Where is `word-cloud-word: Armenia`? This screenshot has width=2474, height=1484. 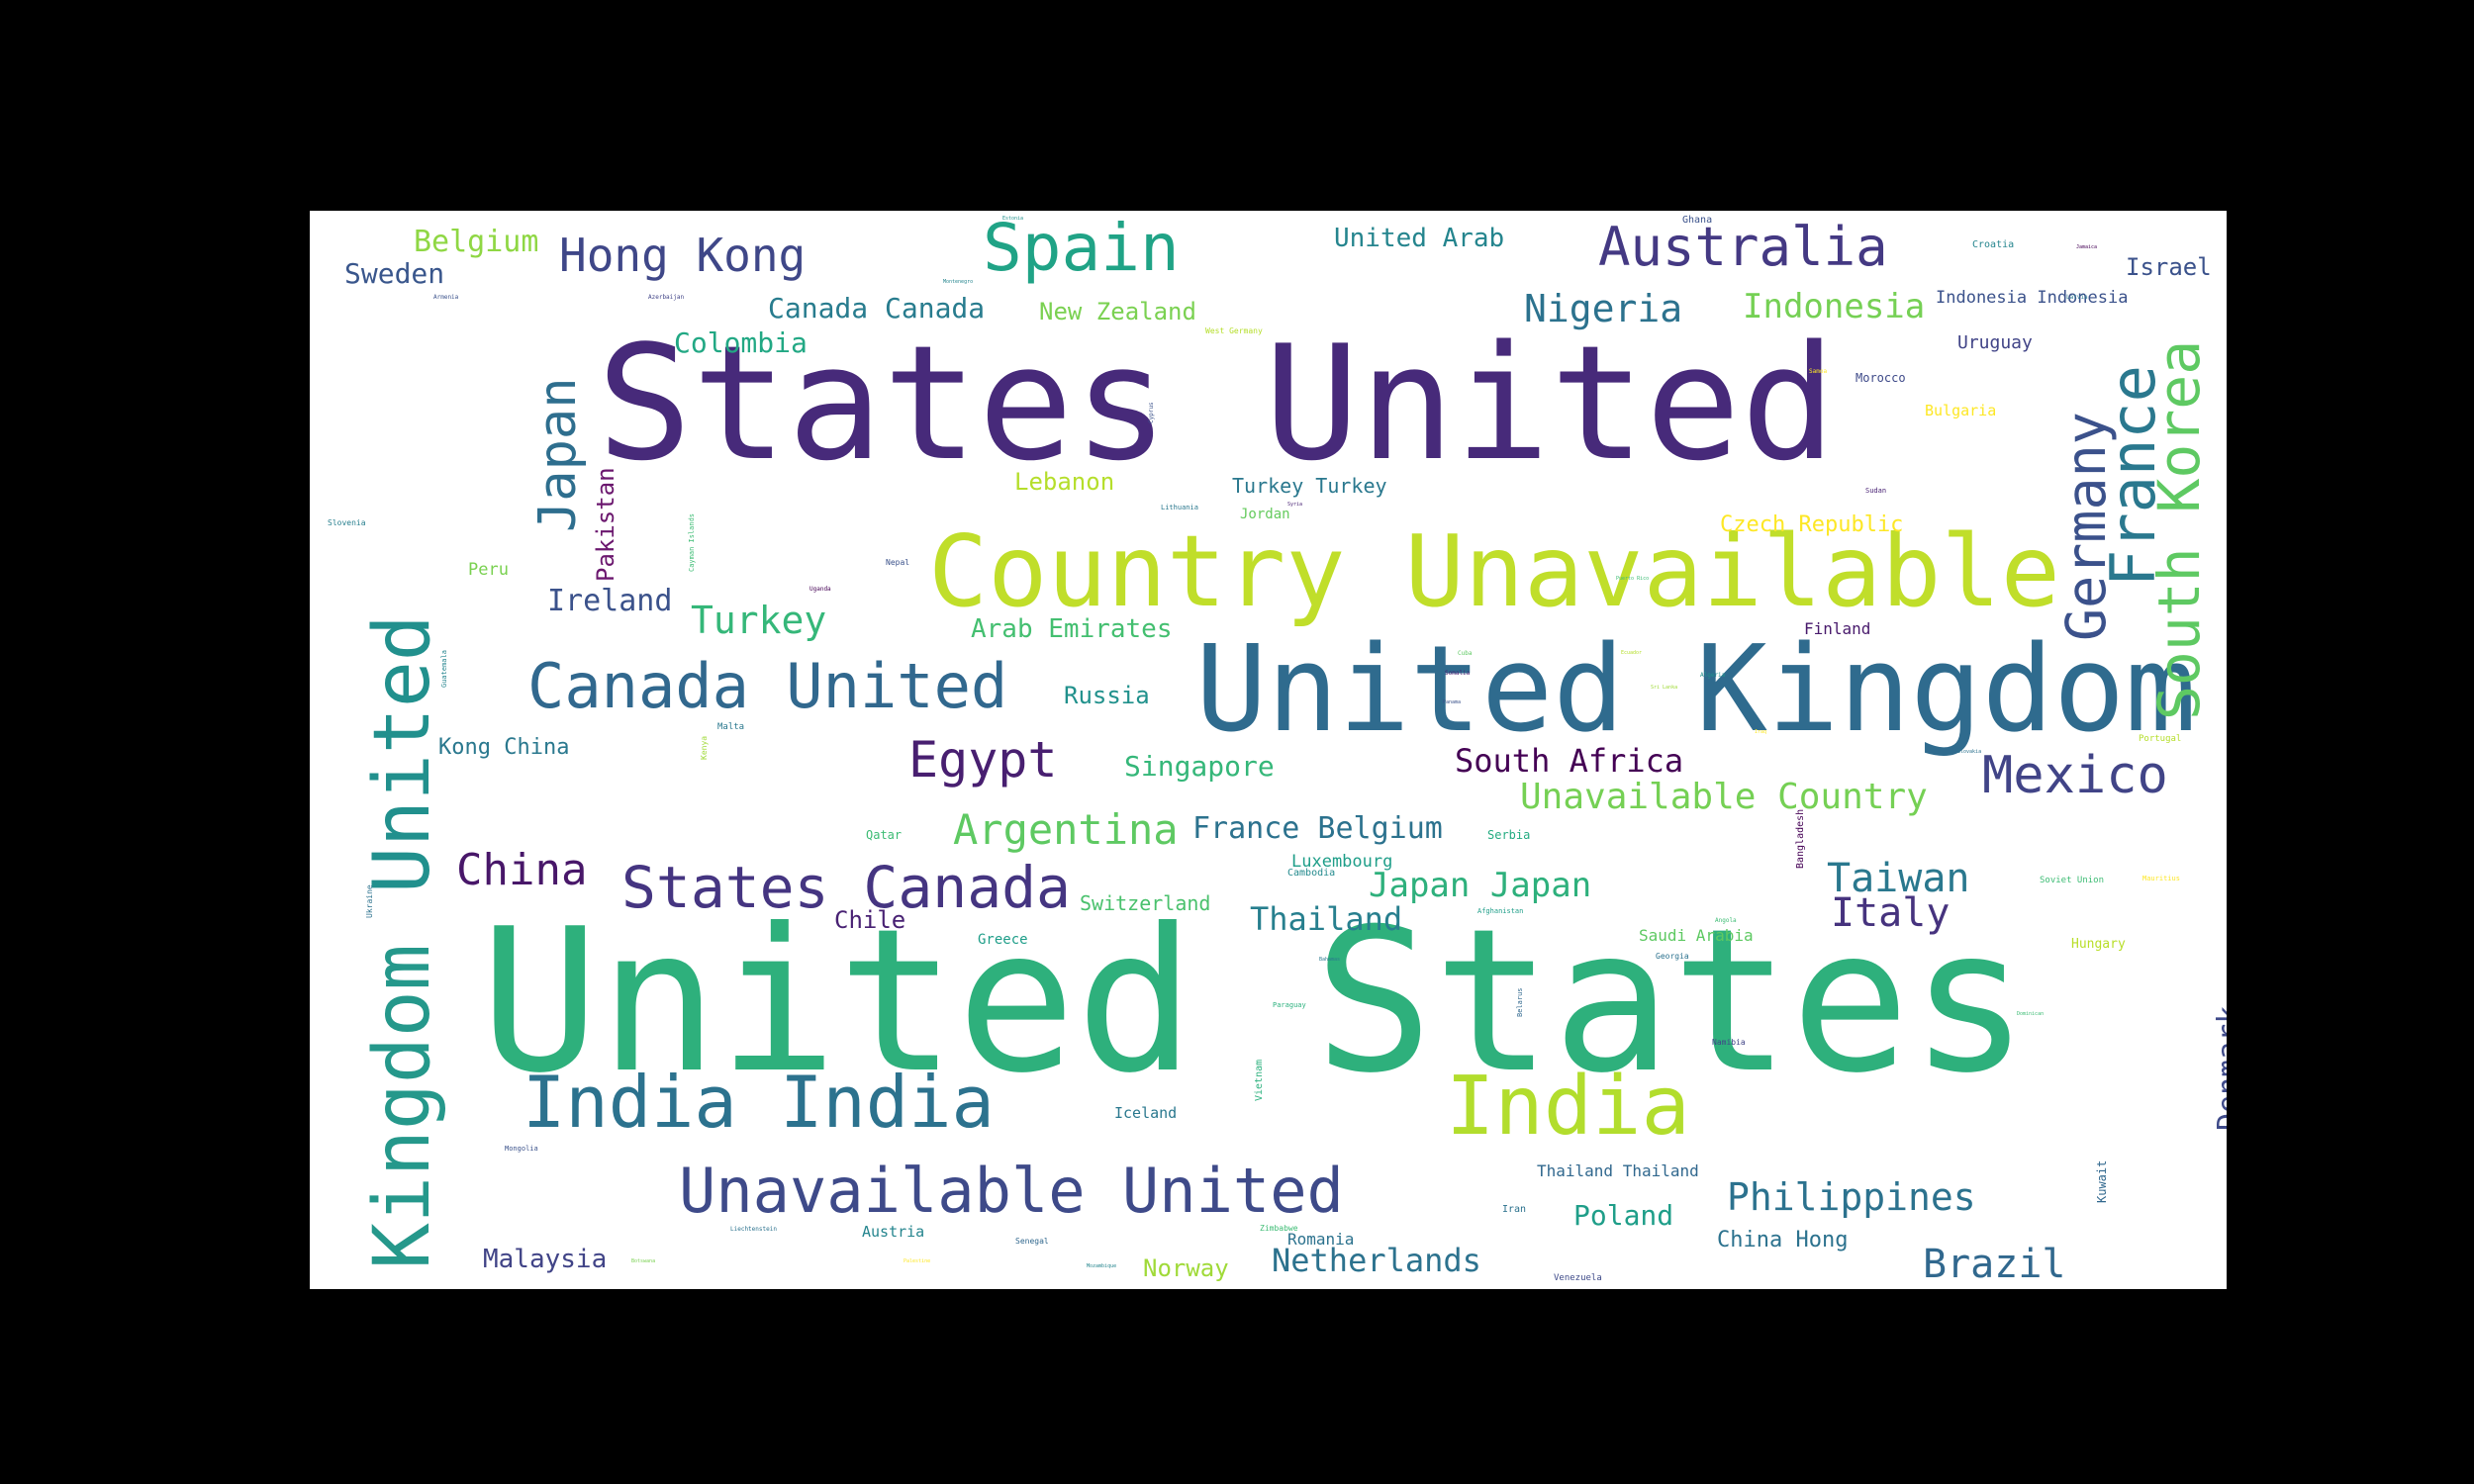 word-cloud-word: Armenia is located at coordinates (446, 297).